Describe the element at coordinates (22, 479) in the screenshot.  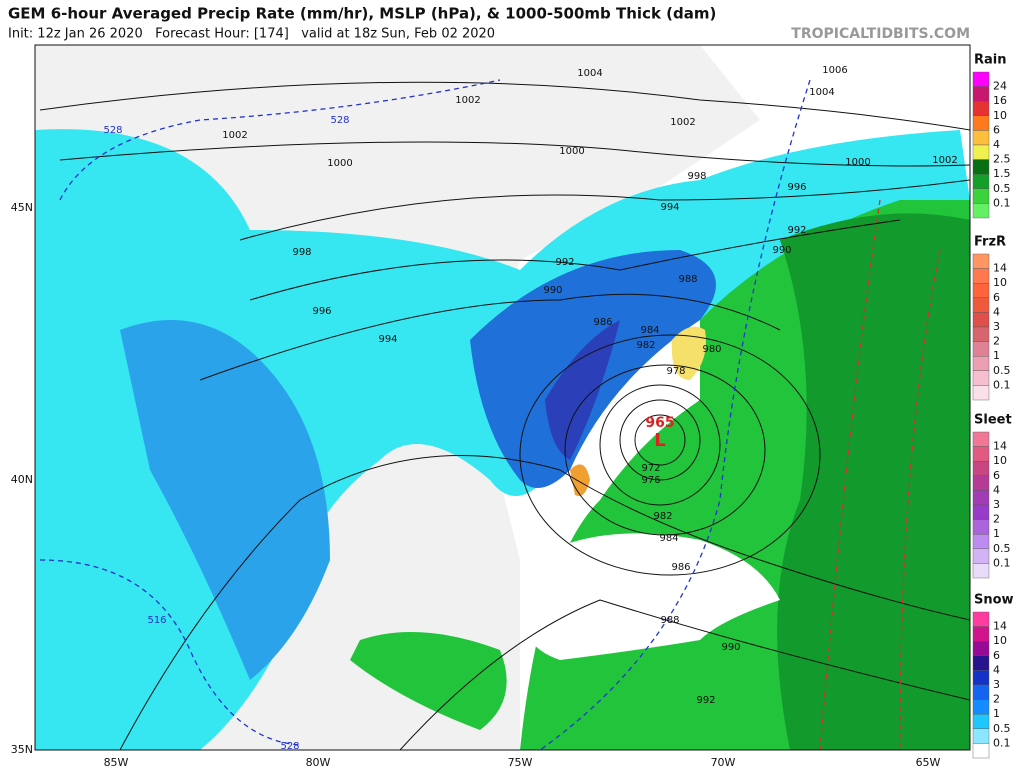
I see `latitude-label: 40N` at that location.